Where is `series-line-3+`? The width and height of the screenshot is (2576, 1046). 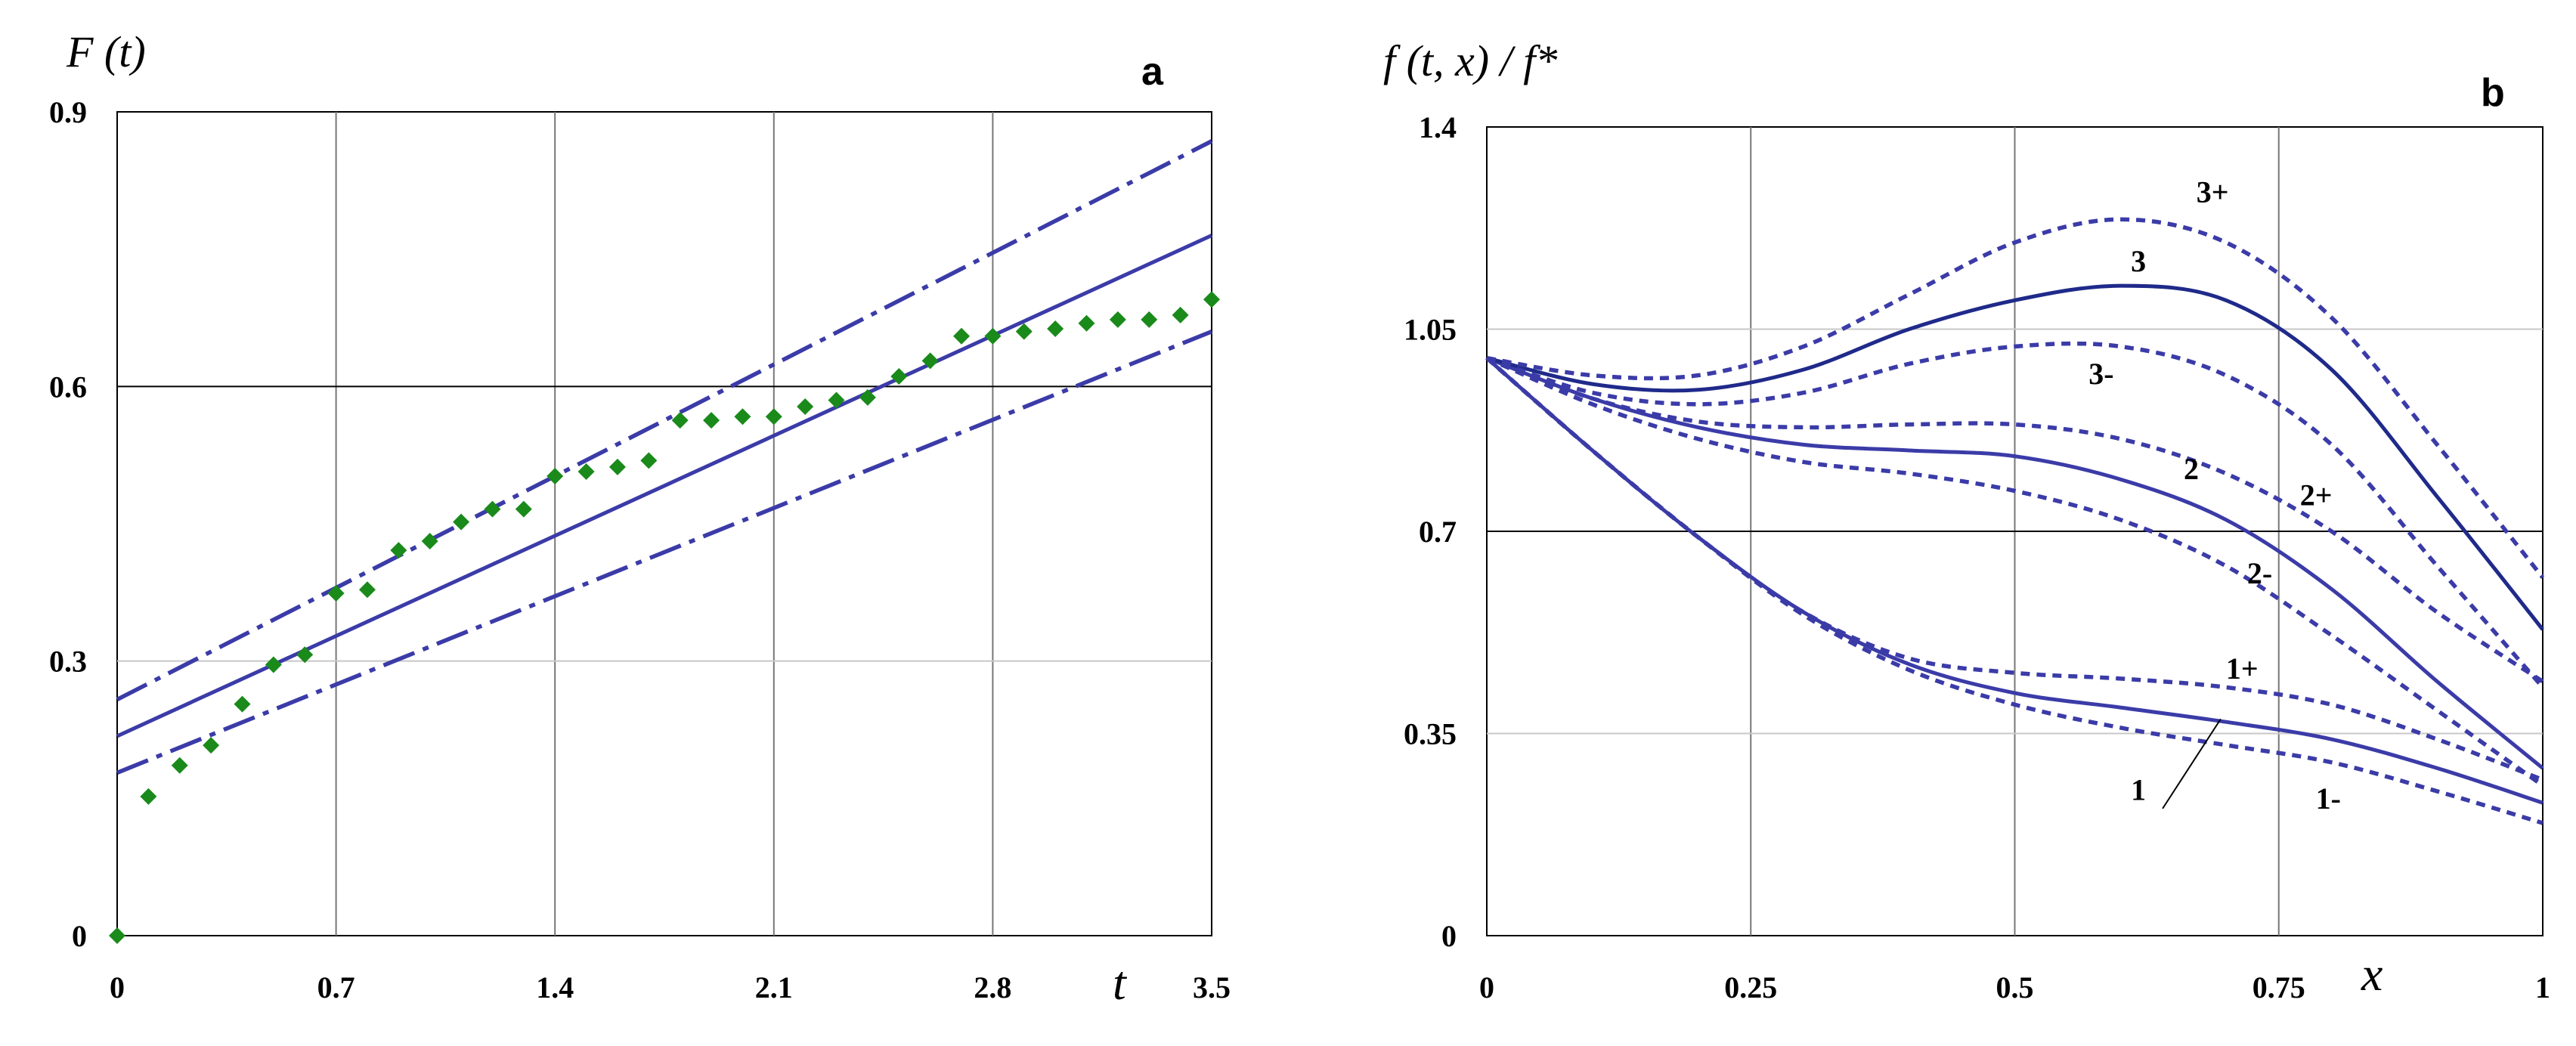 series-line-3+ is located at coordinates (2015, 398).